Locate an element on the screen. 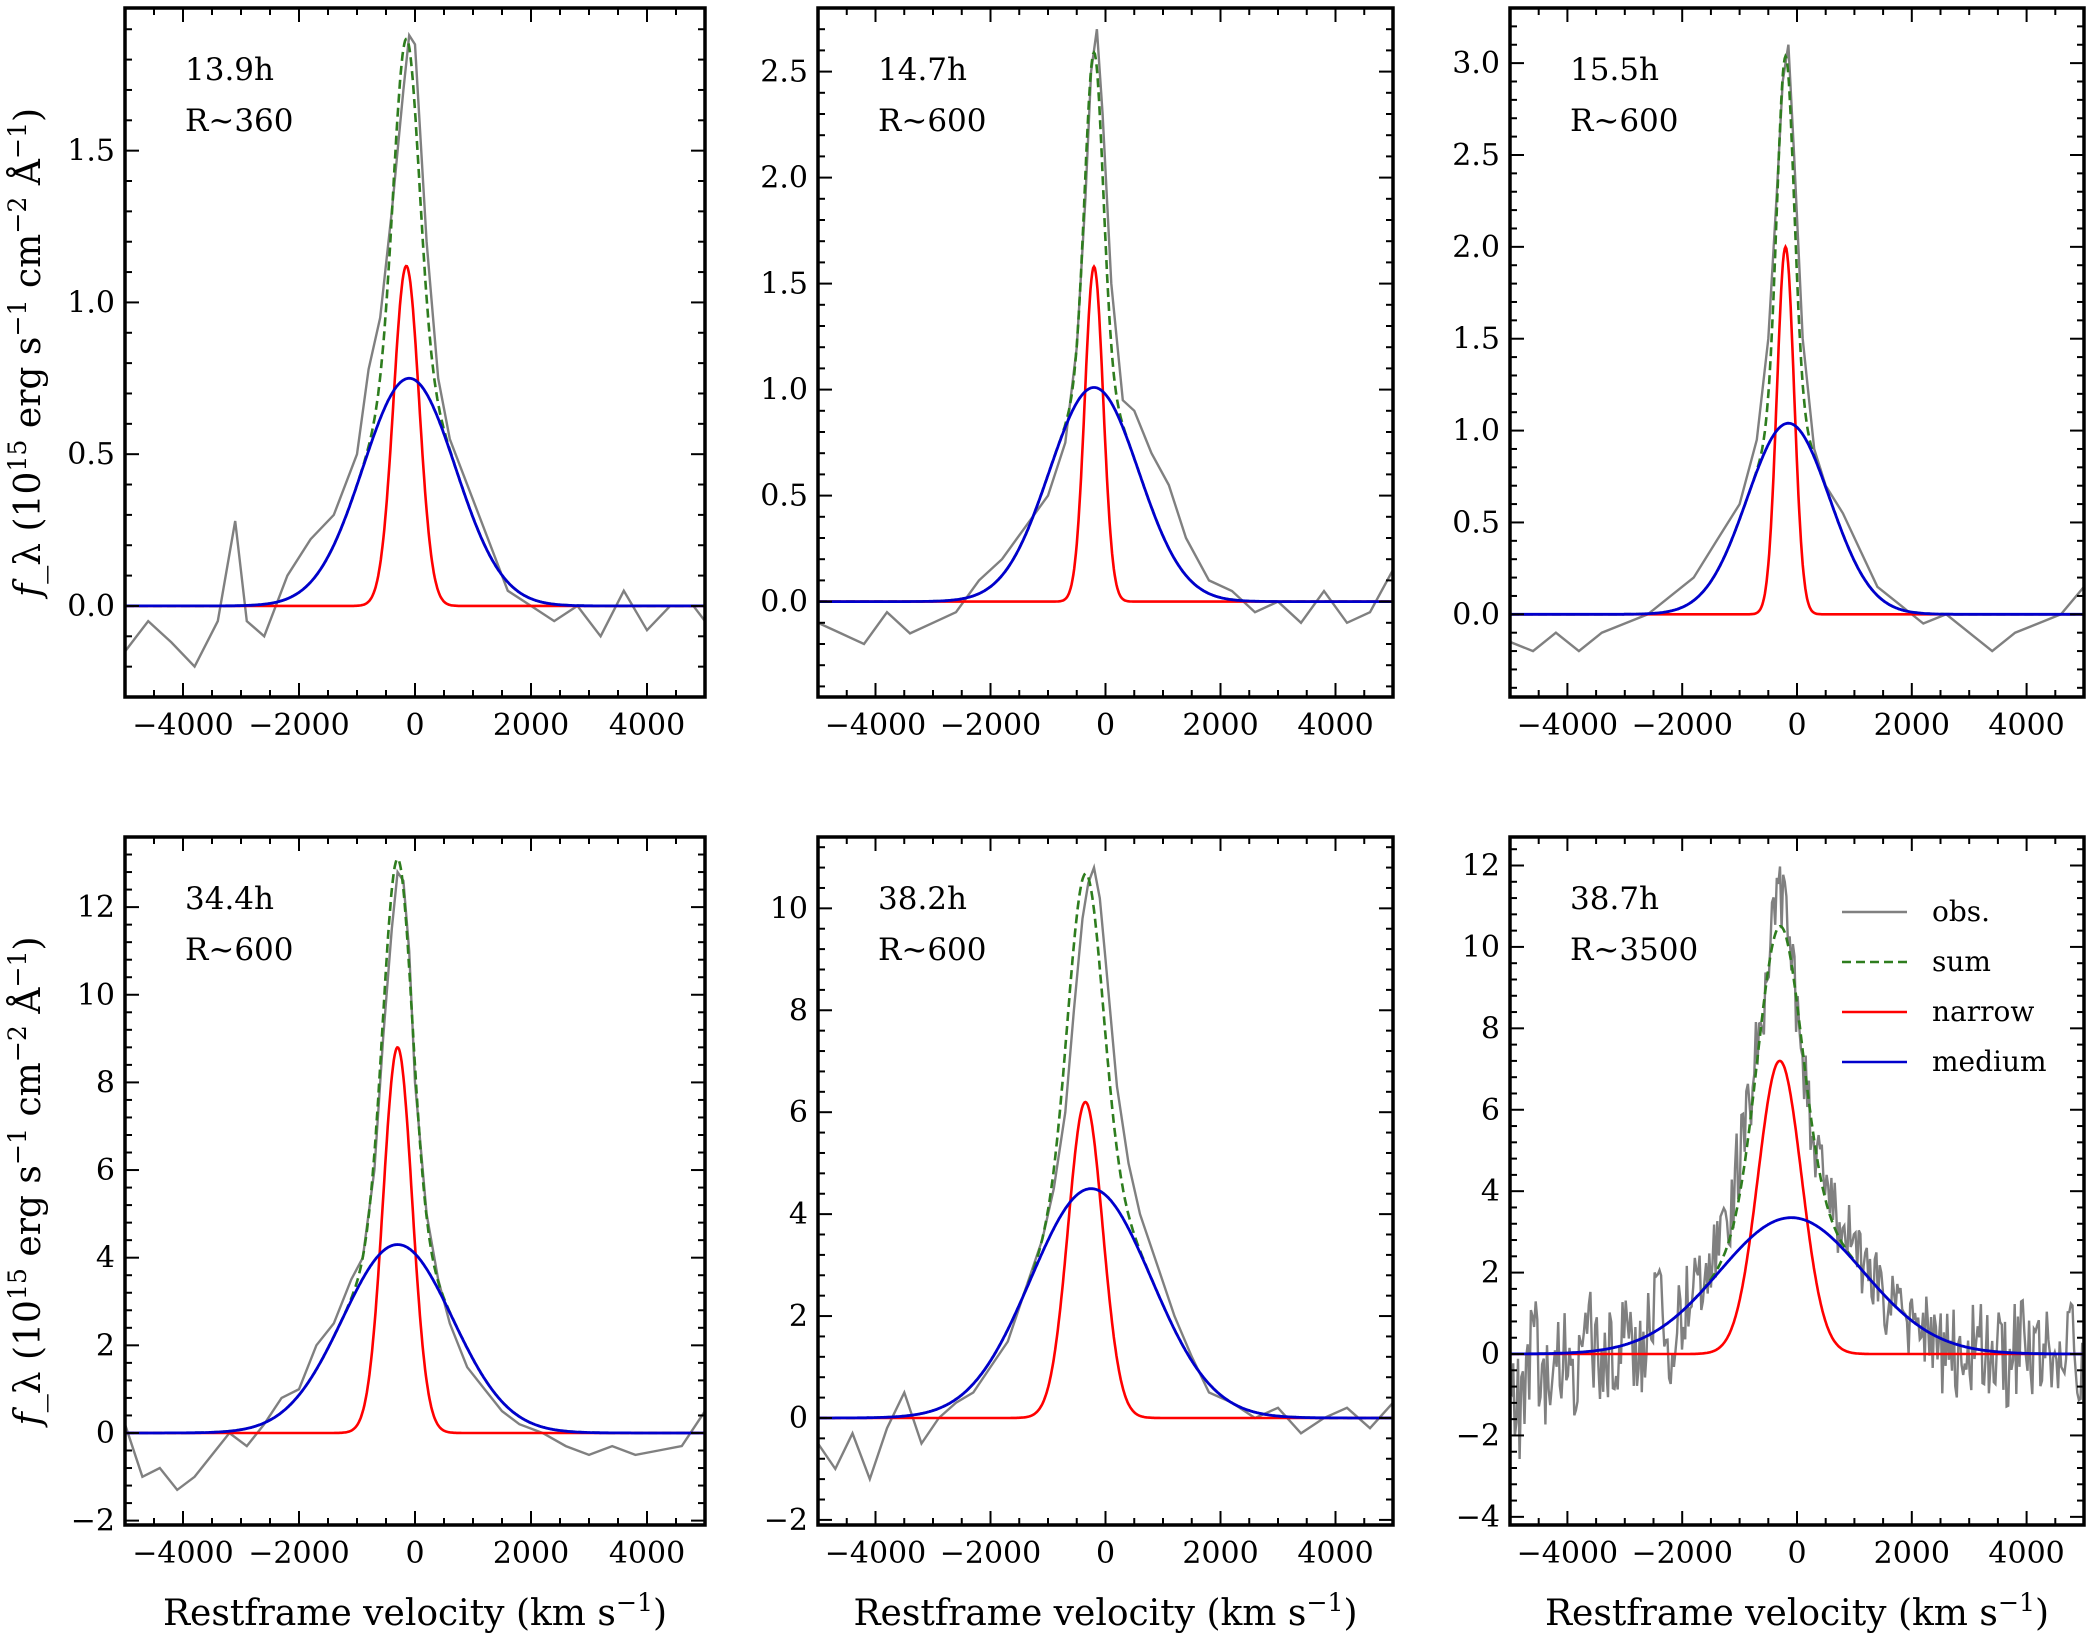 The height and width of the screenshot is (1636, 2086). y-axis-label: f_λ (1015 erg s−1 cm−2 Å−1) is located at coordinates (26, 1182).